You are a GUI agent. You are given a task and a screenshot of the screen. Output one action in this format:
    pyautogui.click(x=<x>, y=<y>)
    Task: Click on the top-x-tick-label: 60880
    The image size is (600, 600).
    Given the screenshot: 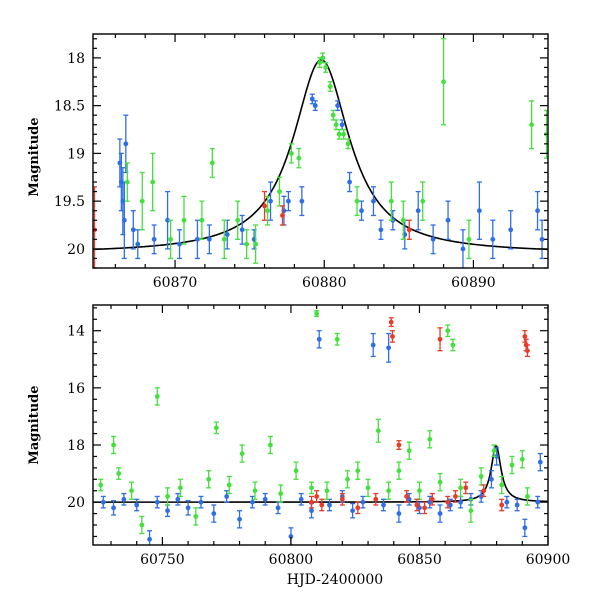 What is the action you would take?
    pyautogui.click(x=324, y=283)
    